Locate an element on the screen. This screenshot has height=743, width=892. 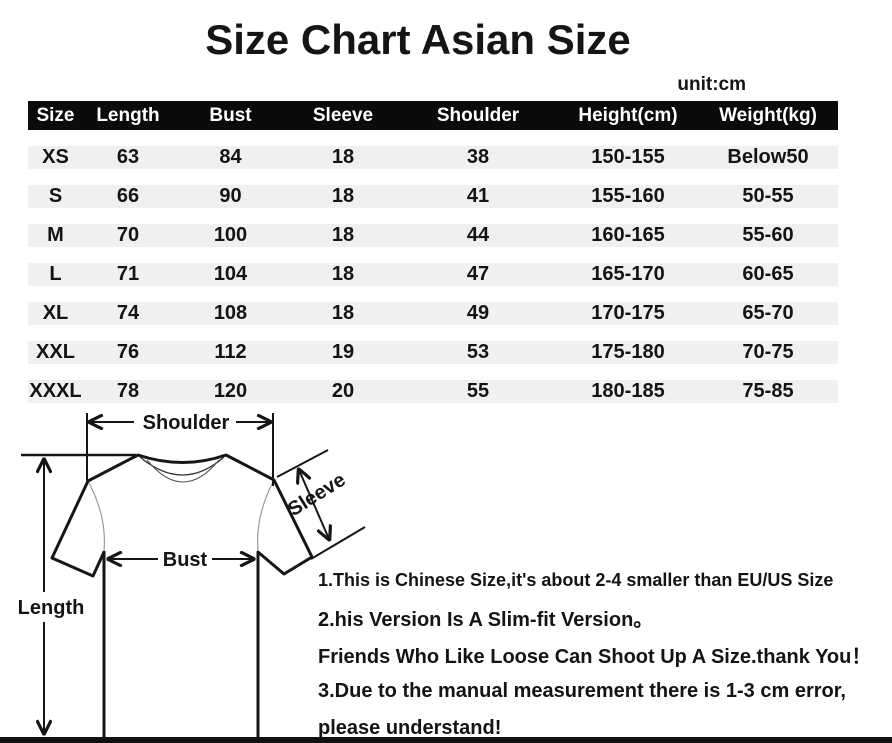
value-cell: 55-60 is located at coordinates (768, 235).